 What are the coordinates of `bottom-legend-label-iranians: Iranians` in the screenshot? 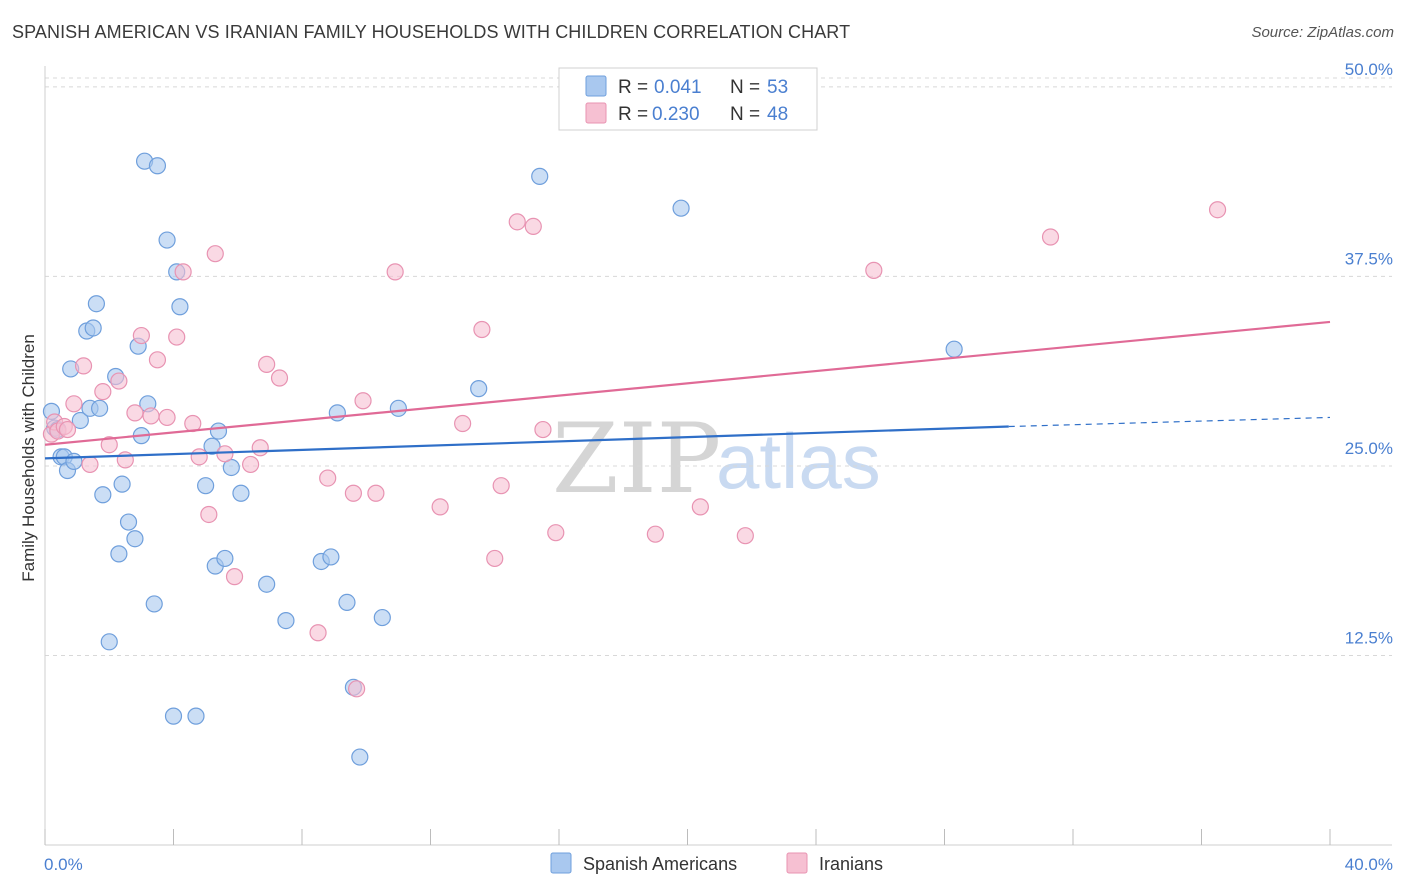 It's located at (851, 864).